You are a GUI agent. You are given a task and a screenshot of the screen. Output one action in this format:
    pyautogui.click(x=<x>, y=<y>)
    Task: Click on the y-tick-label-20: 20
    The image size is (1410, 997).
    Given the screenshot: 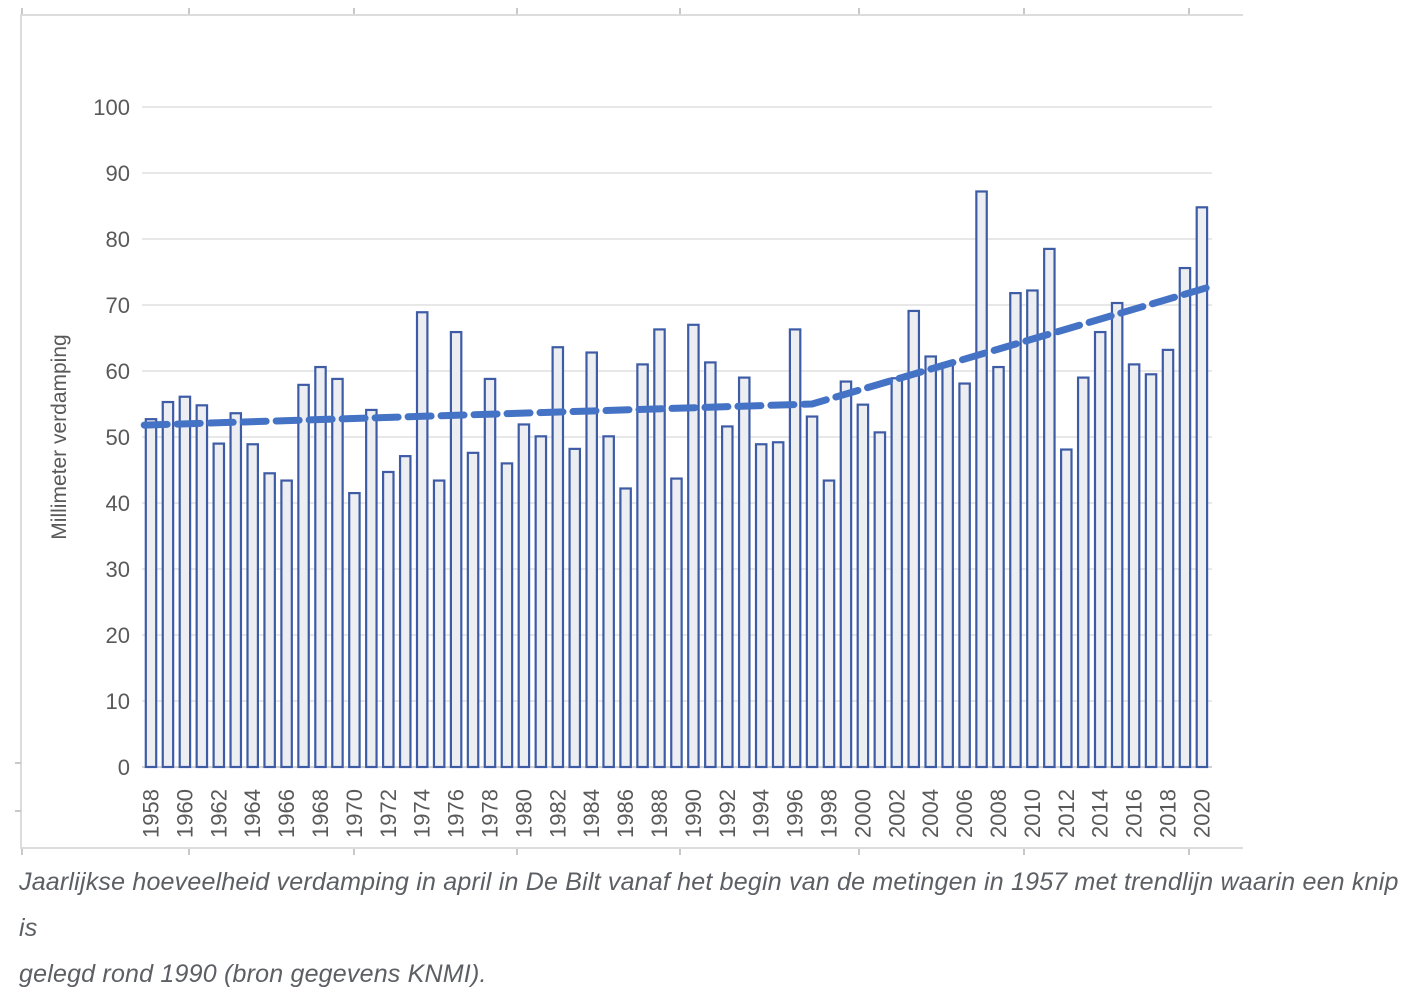 What is the action you would take?
    pyautogui.click(x=118, y=635)
    